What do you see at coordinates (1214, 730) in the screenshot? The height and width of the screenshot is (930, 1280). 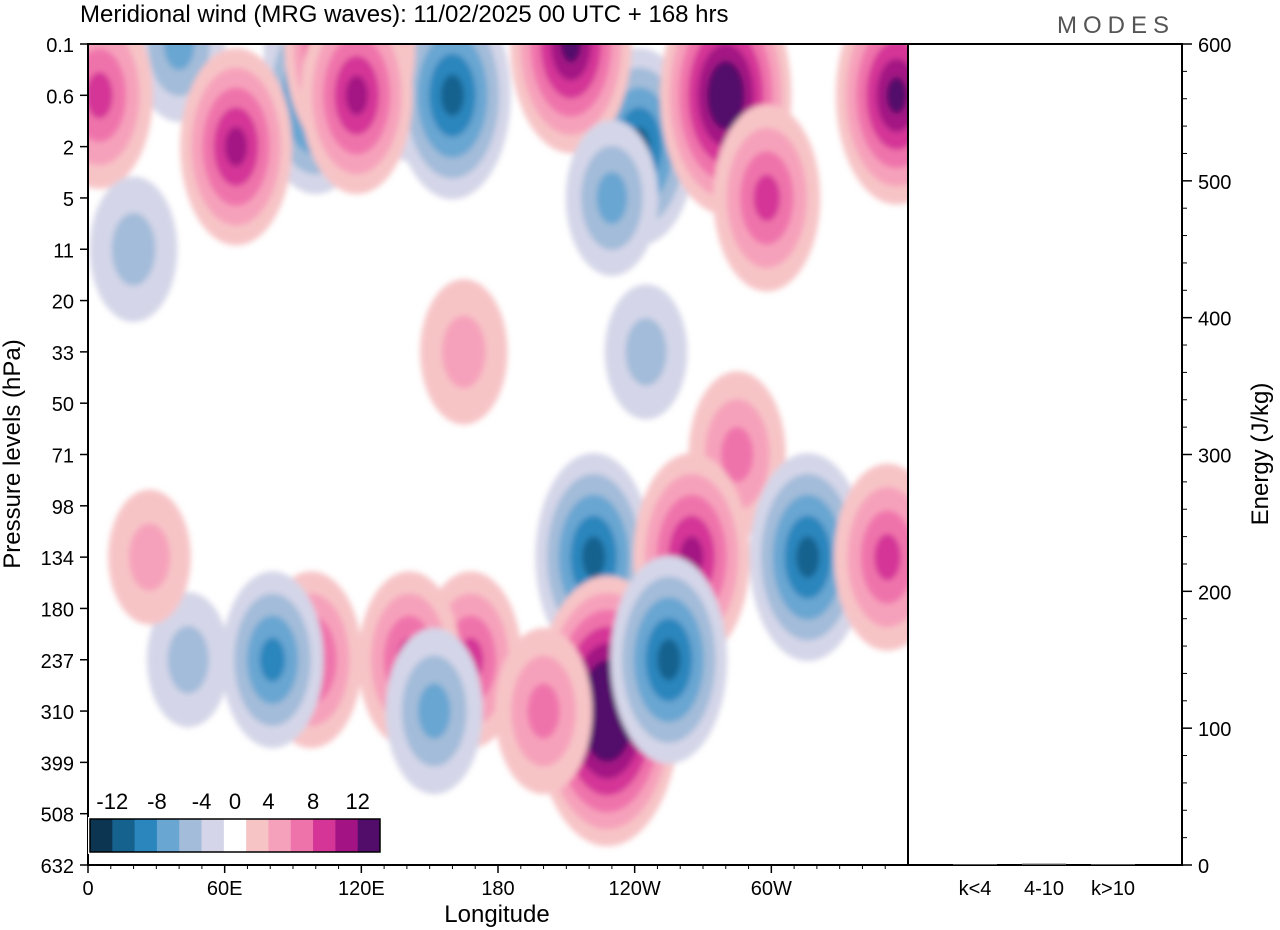 I see `energy-tick-label: 100` at bounding box center [1214, 730].